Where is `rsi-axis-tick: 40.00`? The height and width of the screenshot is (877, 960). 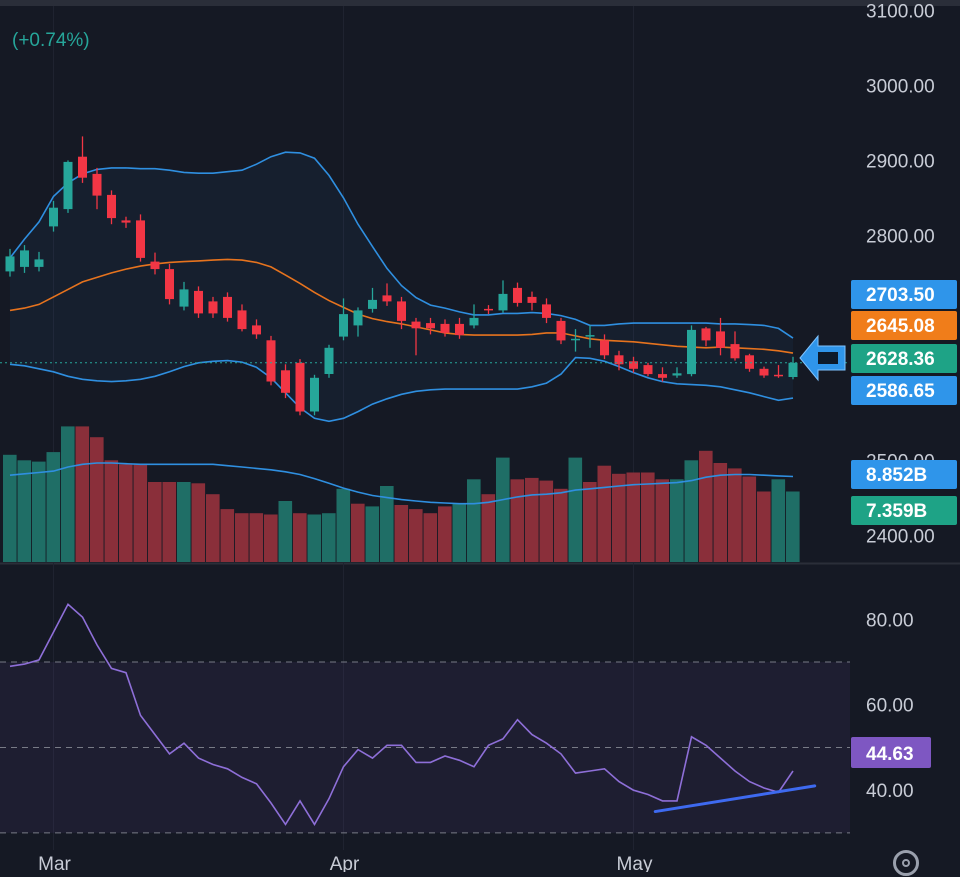
rsi-axis-tick: 40.00 is located at coordinates (890, 791).